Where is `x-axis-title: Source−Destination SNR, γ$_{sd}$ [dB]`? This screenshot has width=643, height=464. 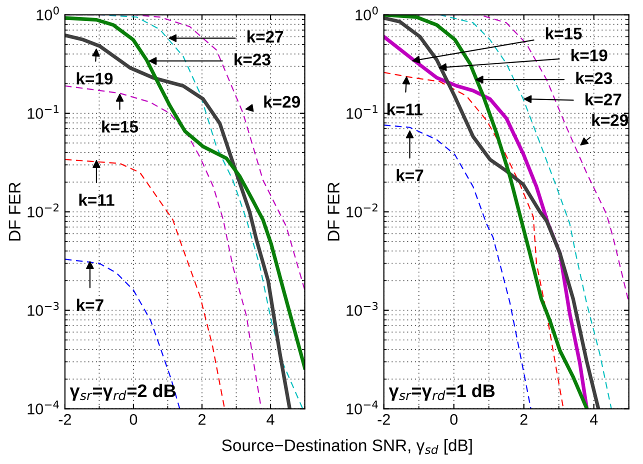 x-axis-title: Source−Destination SNR, γ$_{sd}$ [dB] is located at coordinates (347, 447).